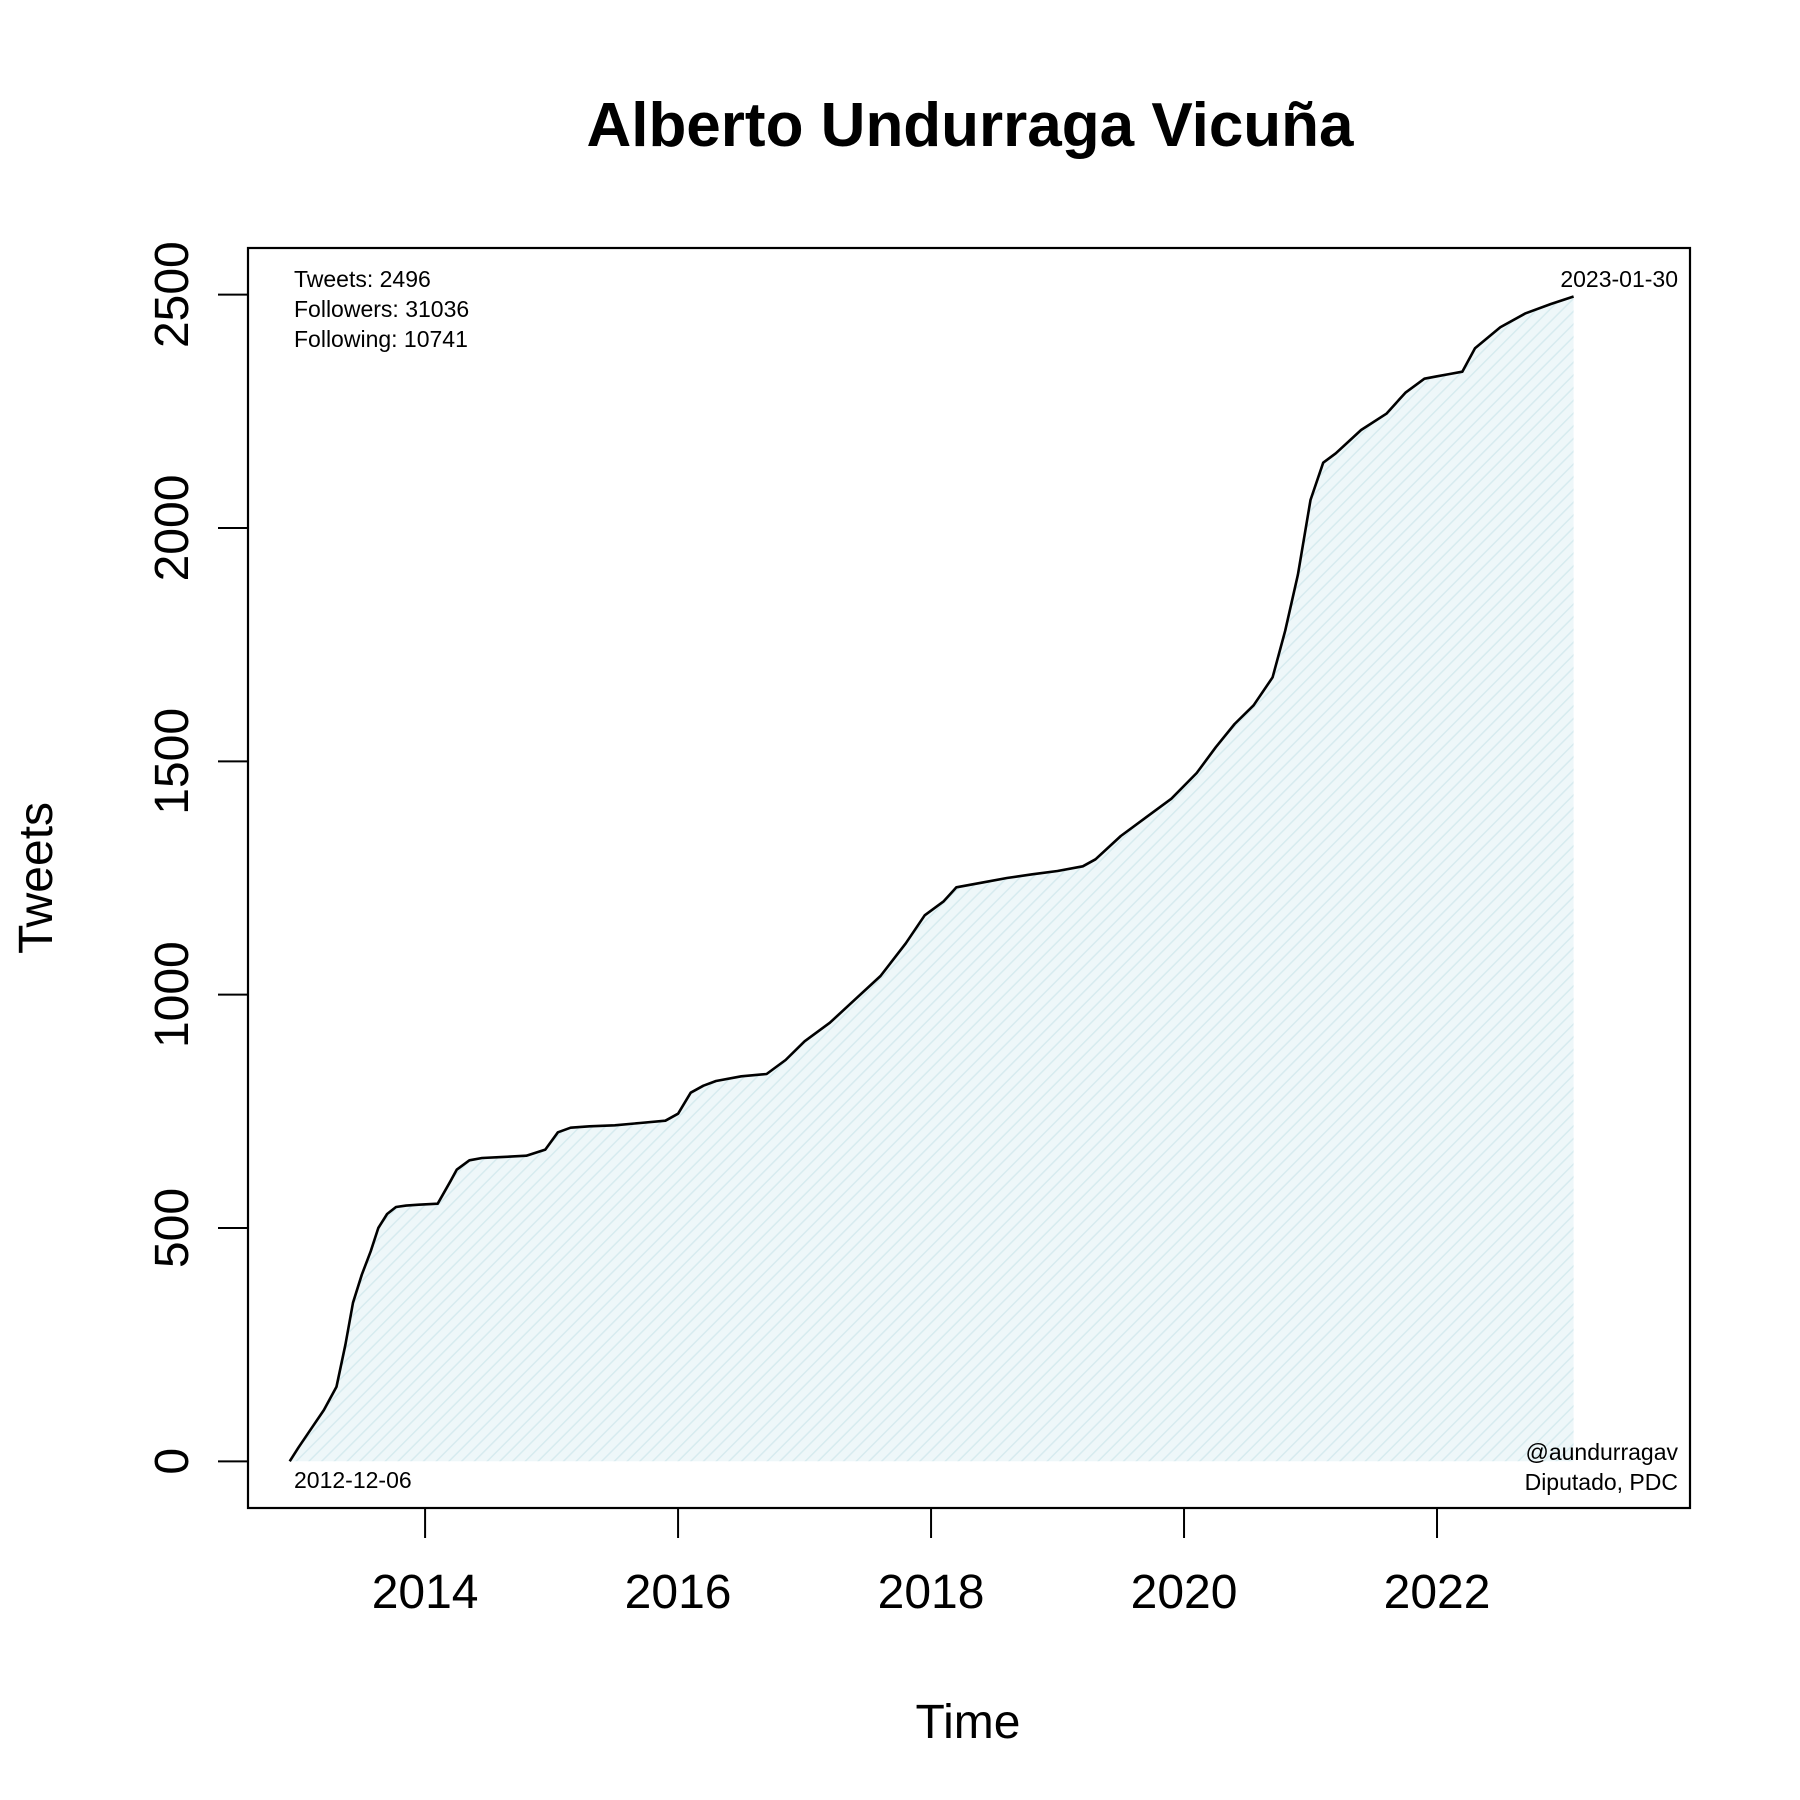 Image resolution: width=1800 pixels, height=1800 pixels. Describe the element at coordinates (678, 1592) in the screenshot. I see `x-tick-label: 2016` at that location.